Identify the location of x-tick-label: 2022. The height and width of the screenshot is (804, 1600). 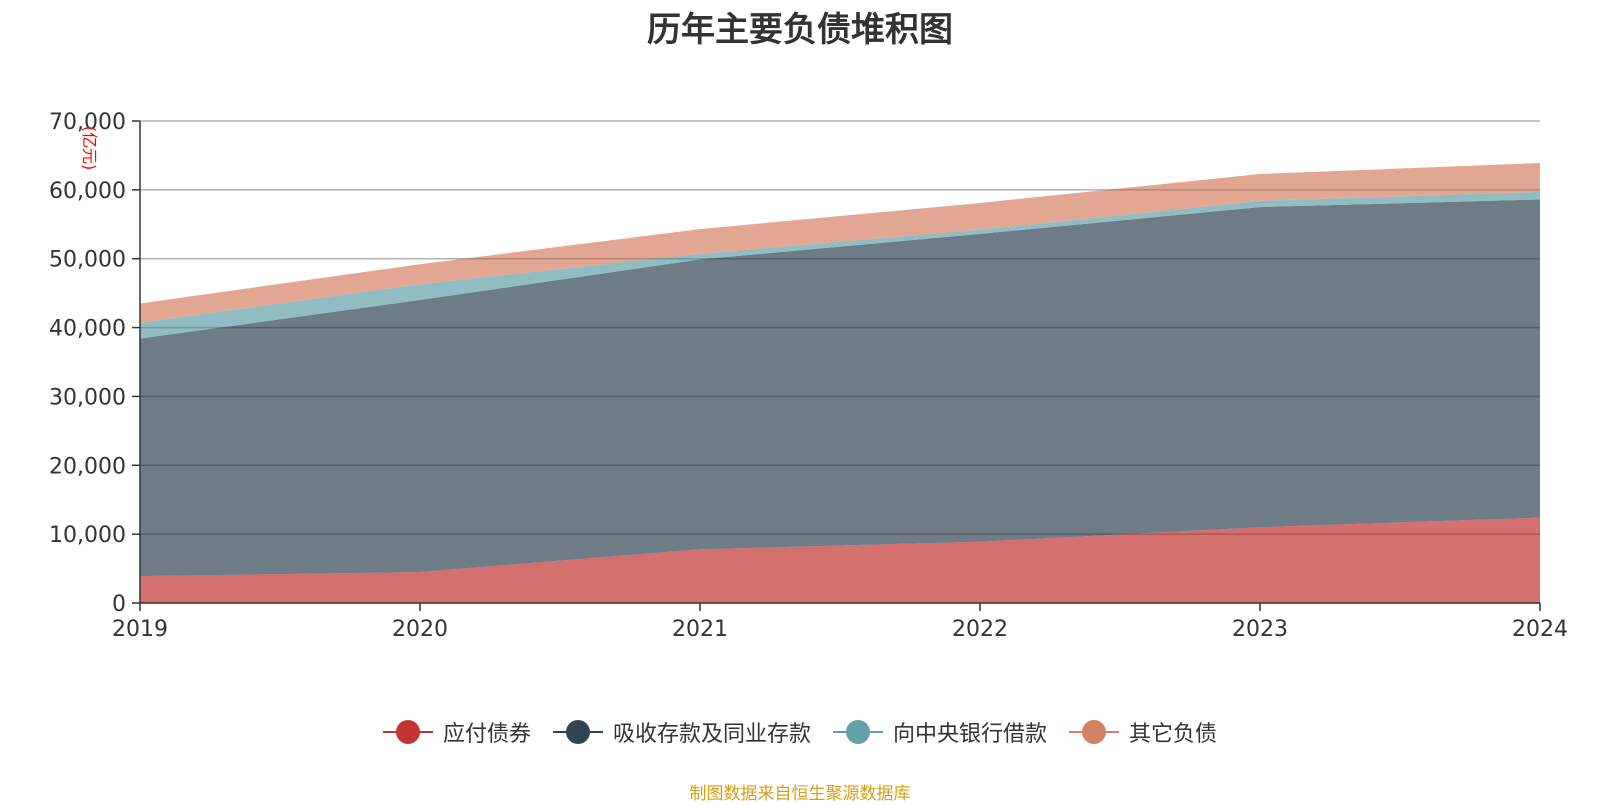
(980, 629).